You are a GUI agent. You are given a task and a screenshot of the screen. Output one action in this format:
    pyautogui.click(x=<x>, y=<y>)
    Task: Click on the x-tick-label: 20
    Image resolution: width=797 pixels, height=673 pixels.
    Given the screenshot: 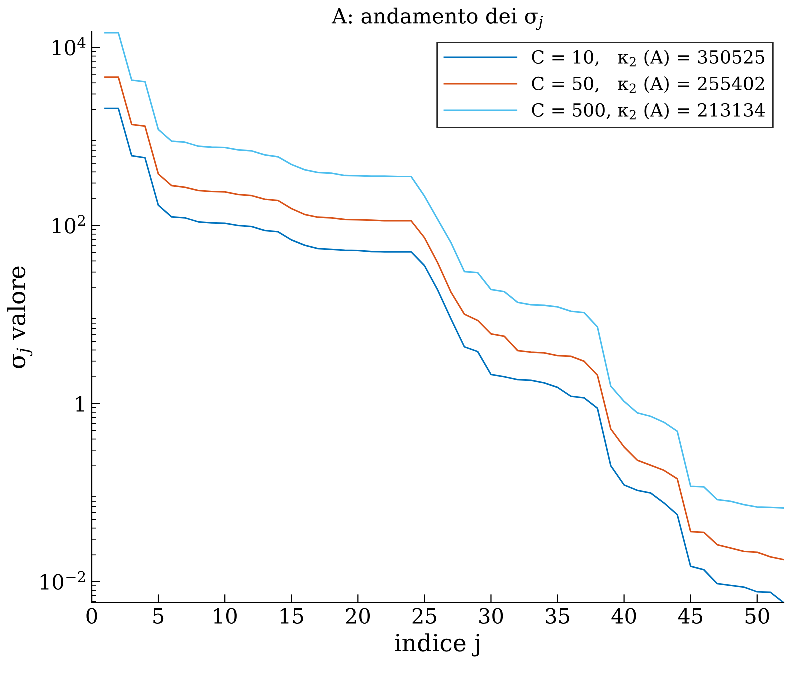 What is the action you would take?
    pyautogui.click(x=358, y=616)
    